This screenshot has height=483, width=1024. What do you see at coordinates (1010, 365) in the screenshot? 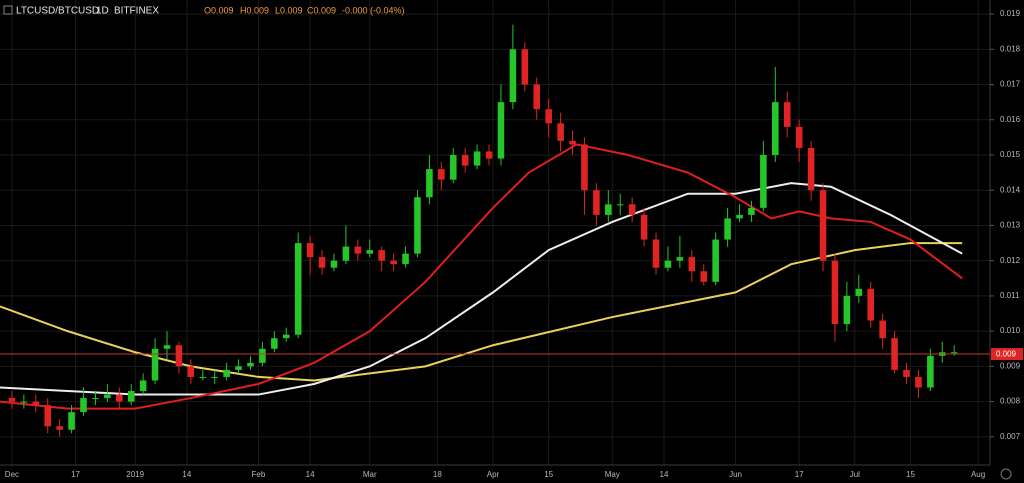
I see `y-tick-label: 0.009` at bounding box center [1010, 365].